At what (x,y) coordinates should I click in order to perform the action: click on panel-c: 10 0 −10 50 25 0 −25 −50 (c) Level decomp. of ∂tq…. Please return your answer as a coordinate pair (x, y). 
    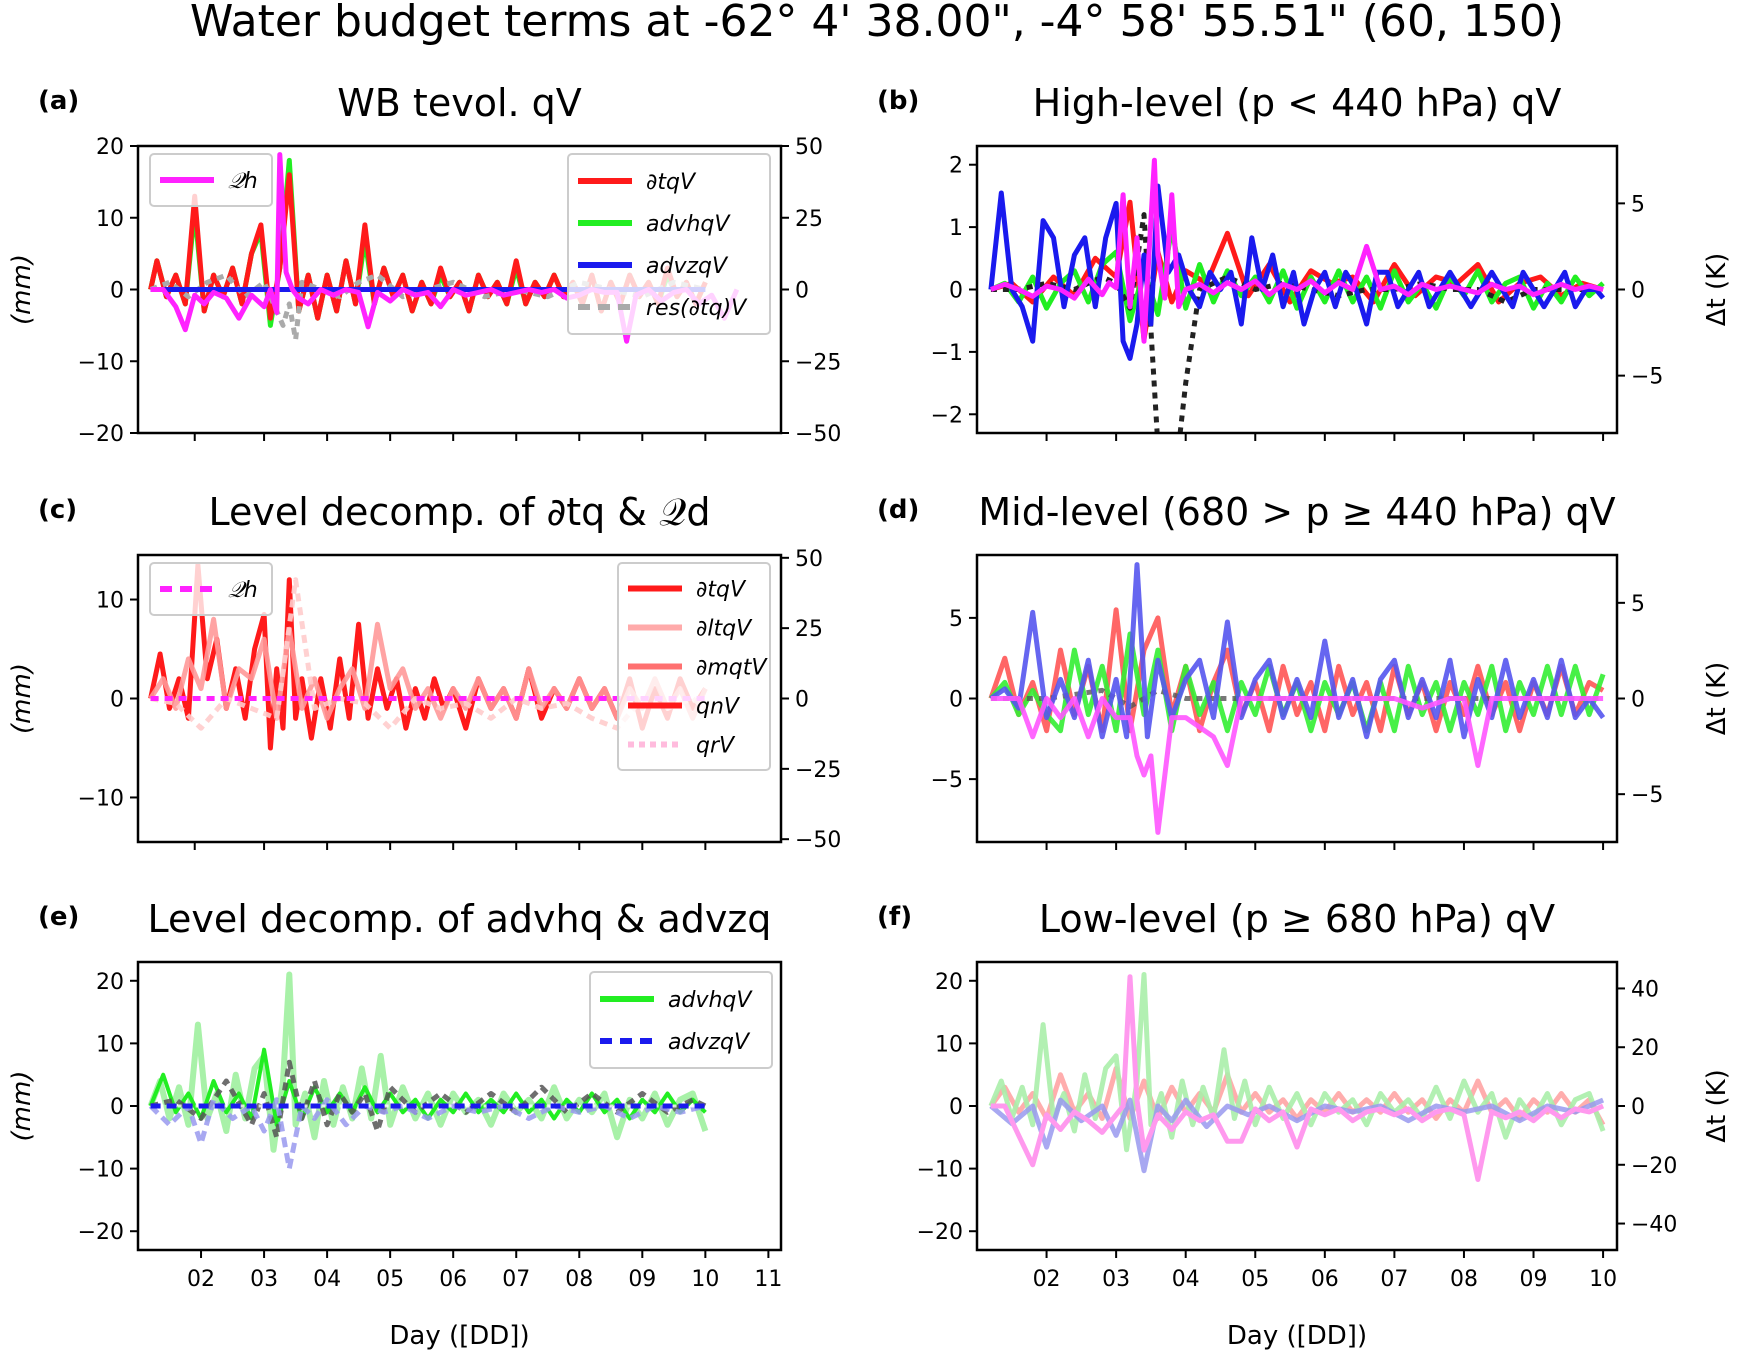
    Looking at the image, I should click on (424, 671).